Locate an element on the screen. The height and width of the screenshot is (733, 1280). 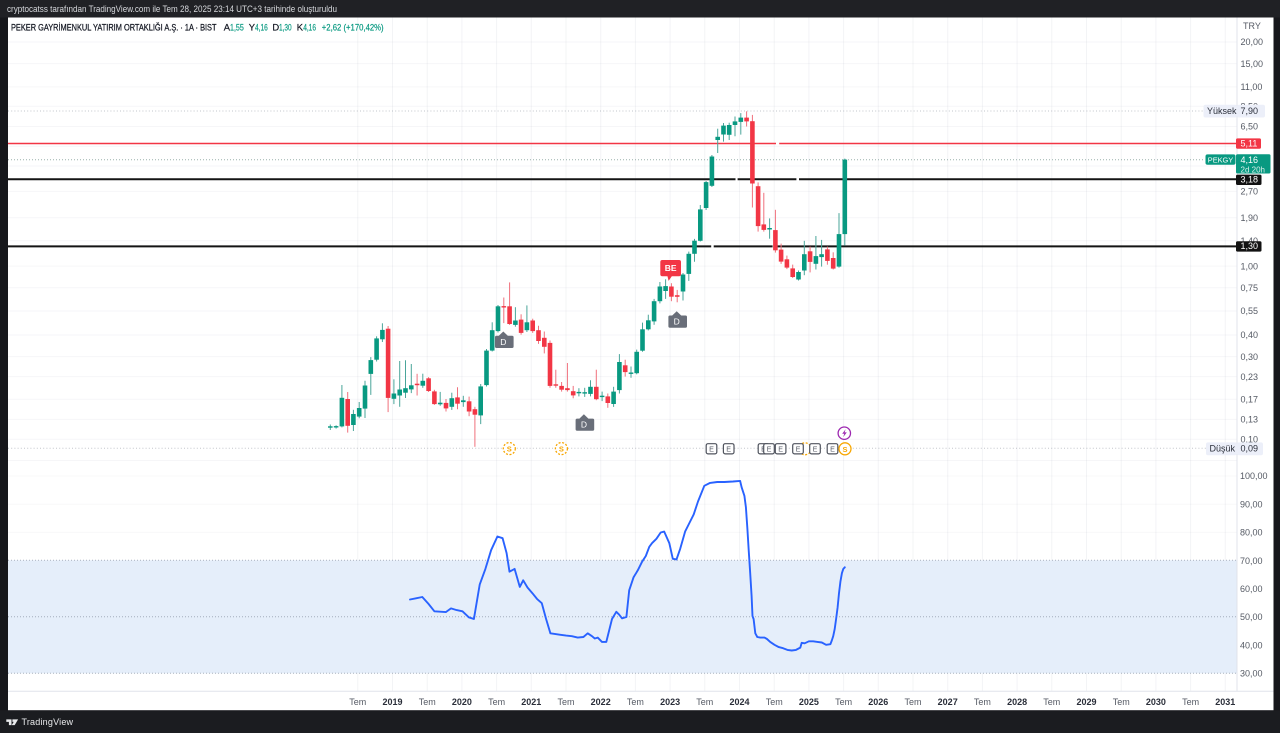
svg-text: 2025 is located at coordinates (809, 702).